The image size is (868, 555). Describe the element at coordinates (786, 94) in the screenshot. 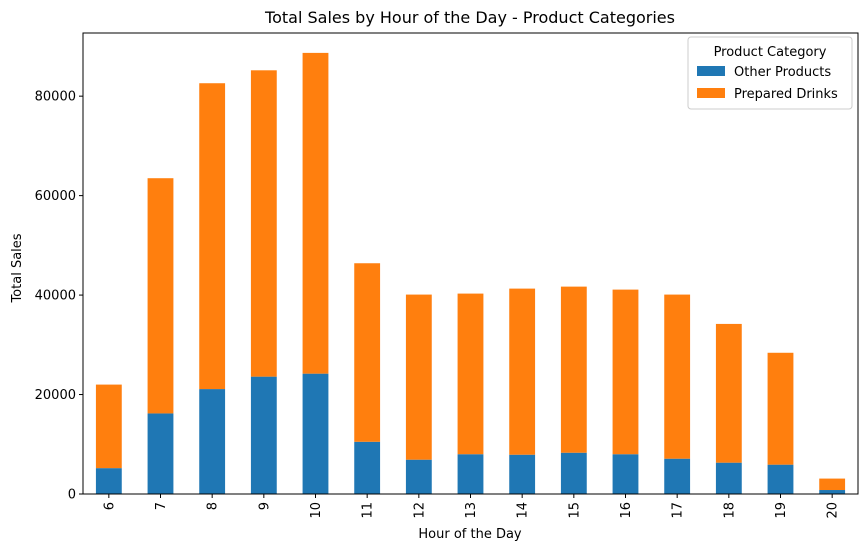

I see `legend-label-prepared-drinks: Prepared Drinks` at that location.